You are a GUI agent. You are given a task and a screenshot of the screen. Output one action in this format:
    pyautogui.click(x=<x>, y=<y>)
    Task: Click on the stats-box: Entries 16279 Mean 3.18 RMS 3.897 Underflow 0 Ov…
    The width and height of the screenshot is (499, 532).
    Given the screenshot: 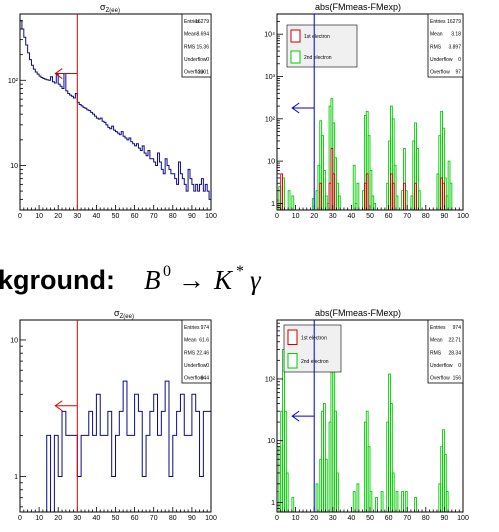 What is the action you would take?
    pyautogui.click(x=445, y=45)
    